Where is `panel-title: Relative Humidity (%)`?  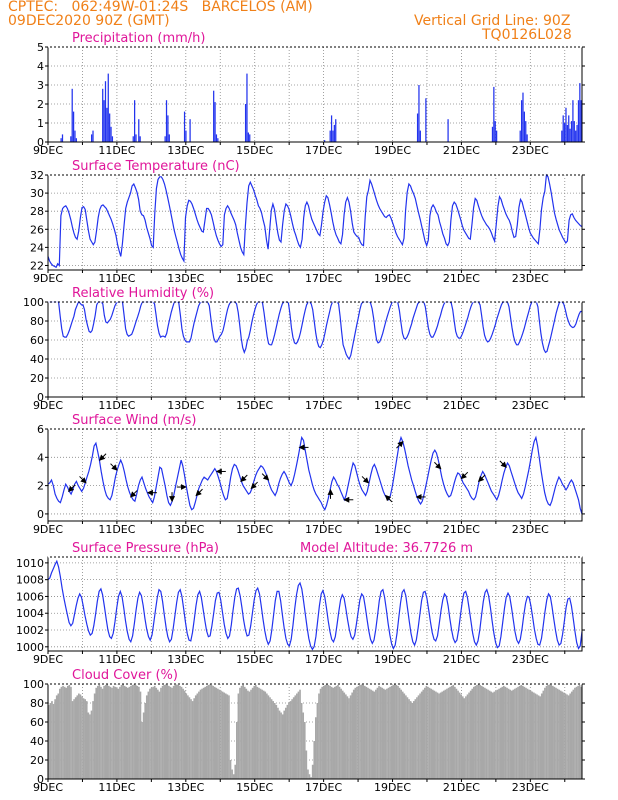
panel-title: Relative Humidity (%) is located at coordinates (143, 293).